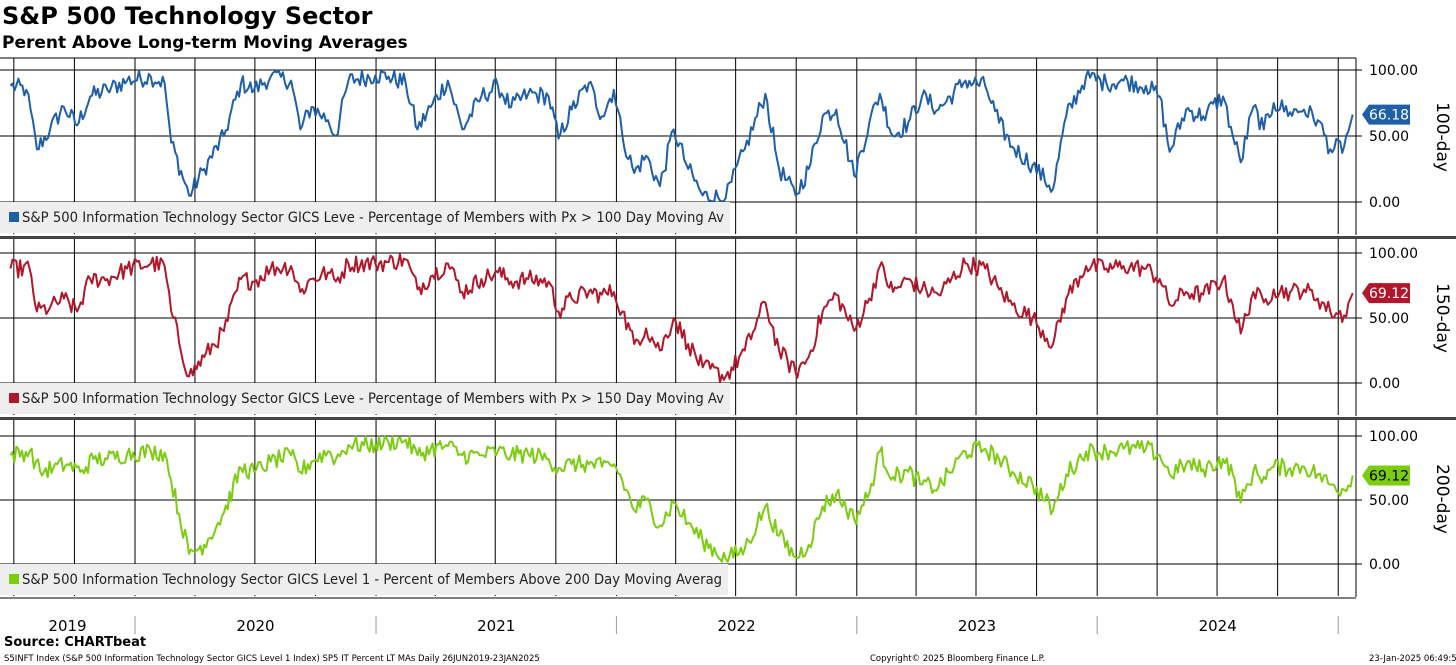 The width and height of the screenshot is (1456, 665). Describe the element at coordinates (67, 626) in the screenshot. I see `year-label: 2019` at that location.